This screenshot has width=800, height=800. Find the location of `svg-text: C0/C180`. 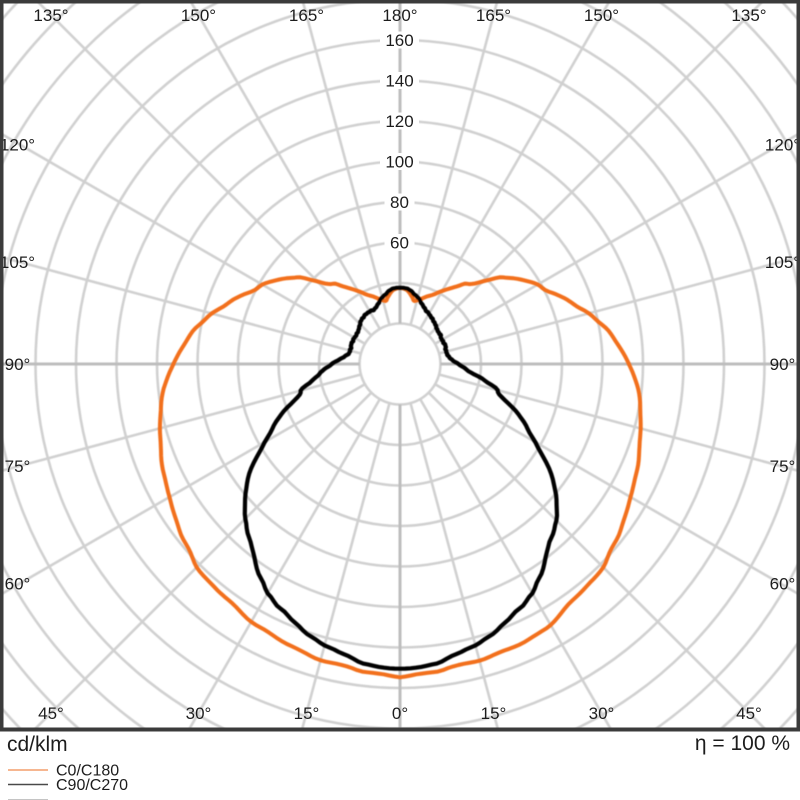

svg-text: C0/C180 is located at coordinates (87, 771).